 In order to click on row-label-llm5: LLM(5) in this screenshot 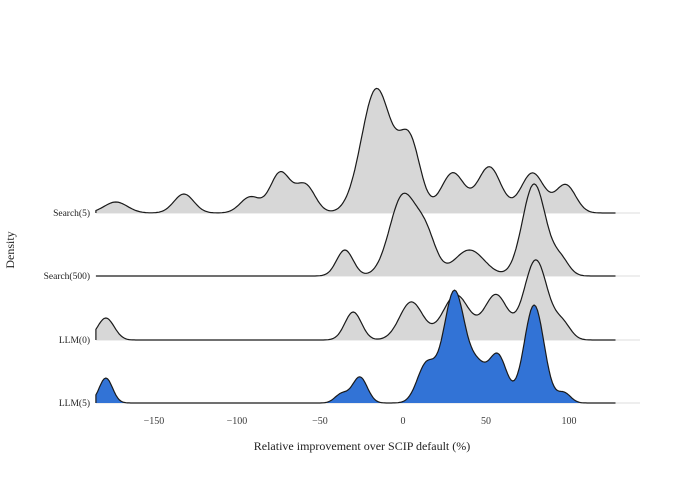, I will do `click(74, 403)`.